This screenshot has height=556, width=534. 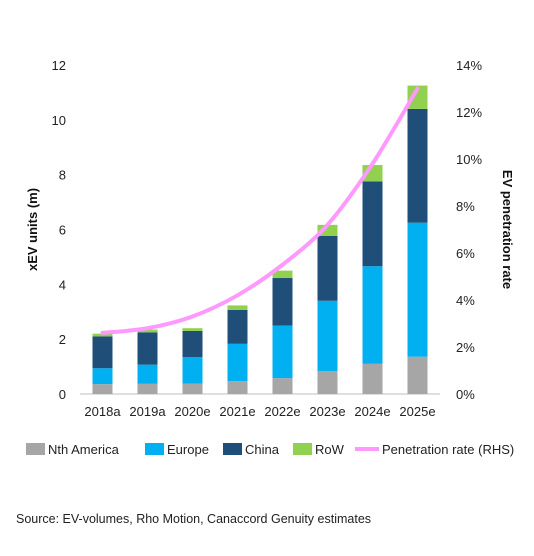 What do you see at coordinates (147, 411) in the screenshot?
I see `x-tick-label: 2019a` at bounding box center [147, 411].